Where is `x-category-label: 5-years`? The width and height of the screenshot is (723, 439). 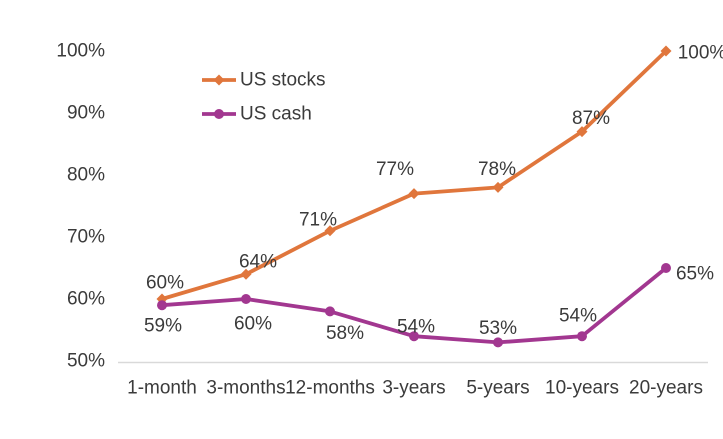
x-category-label: 5-years is located at coordinates (497, 388).